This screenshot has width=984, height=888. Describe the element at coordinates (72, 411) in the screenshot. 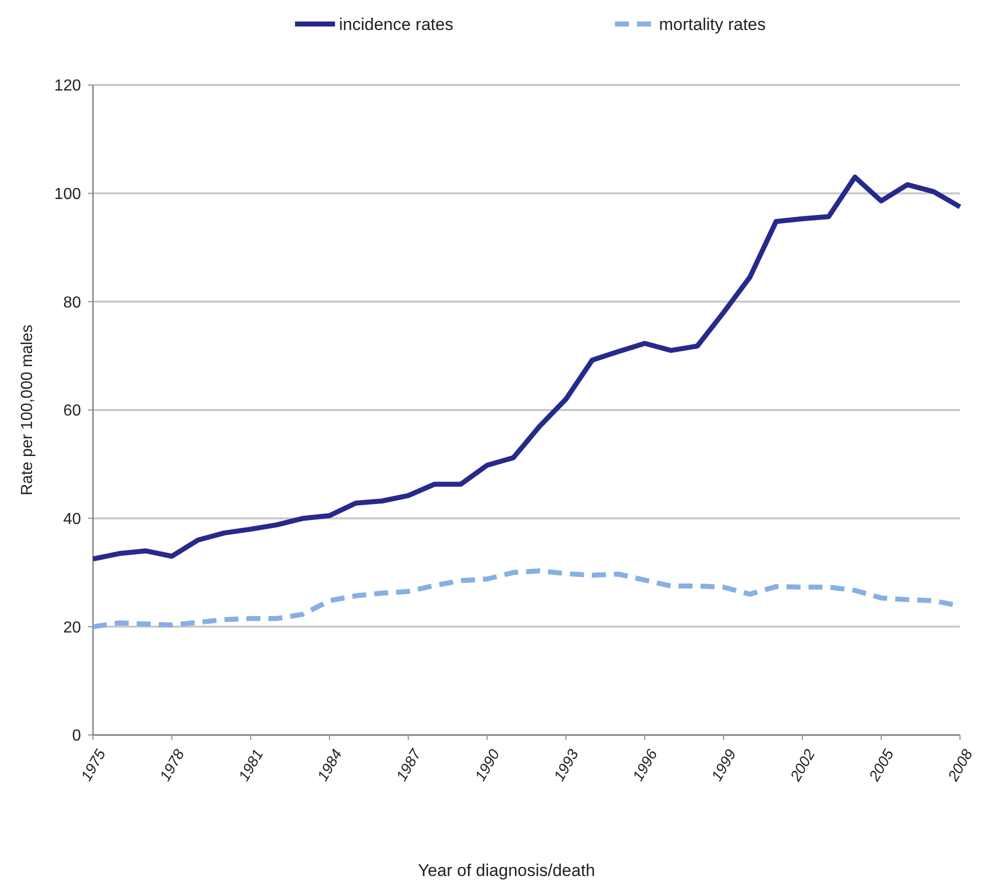

I see `y-tick-label: 60` at that location.